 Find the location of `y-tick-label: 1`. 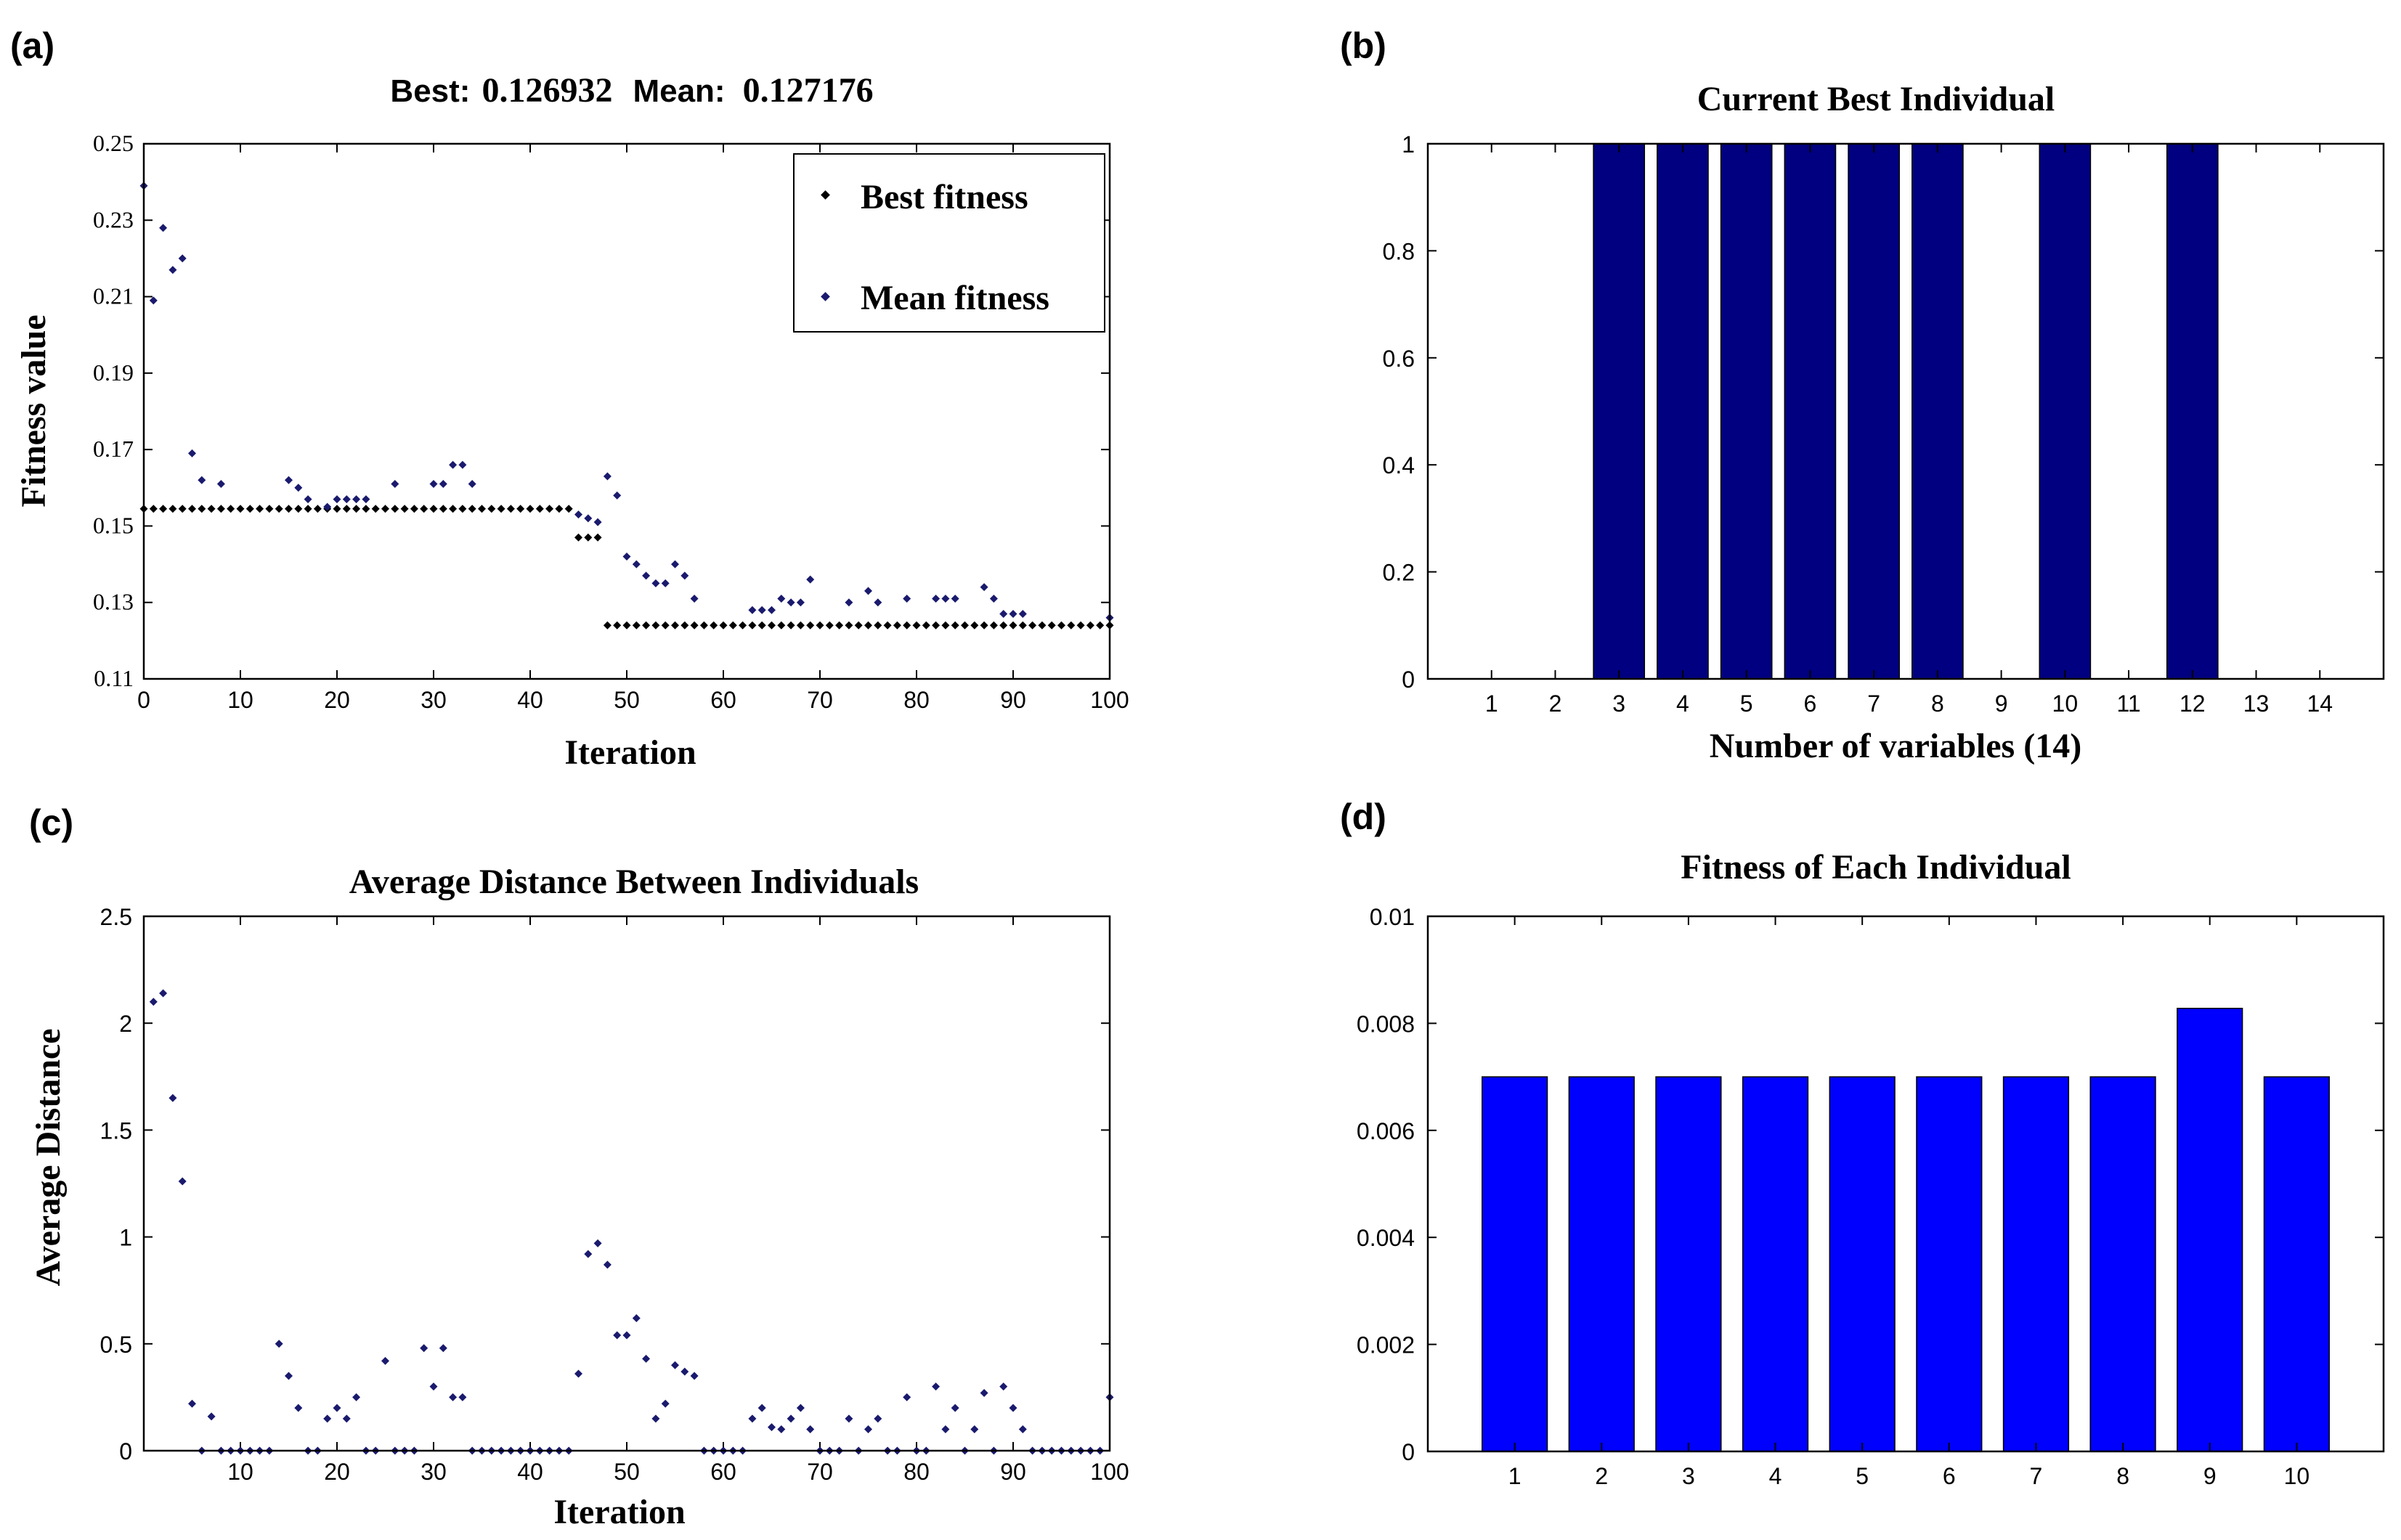

y-tick-label: 1 is located at coordinates (1409, 144).